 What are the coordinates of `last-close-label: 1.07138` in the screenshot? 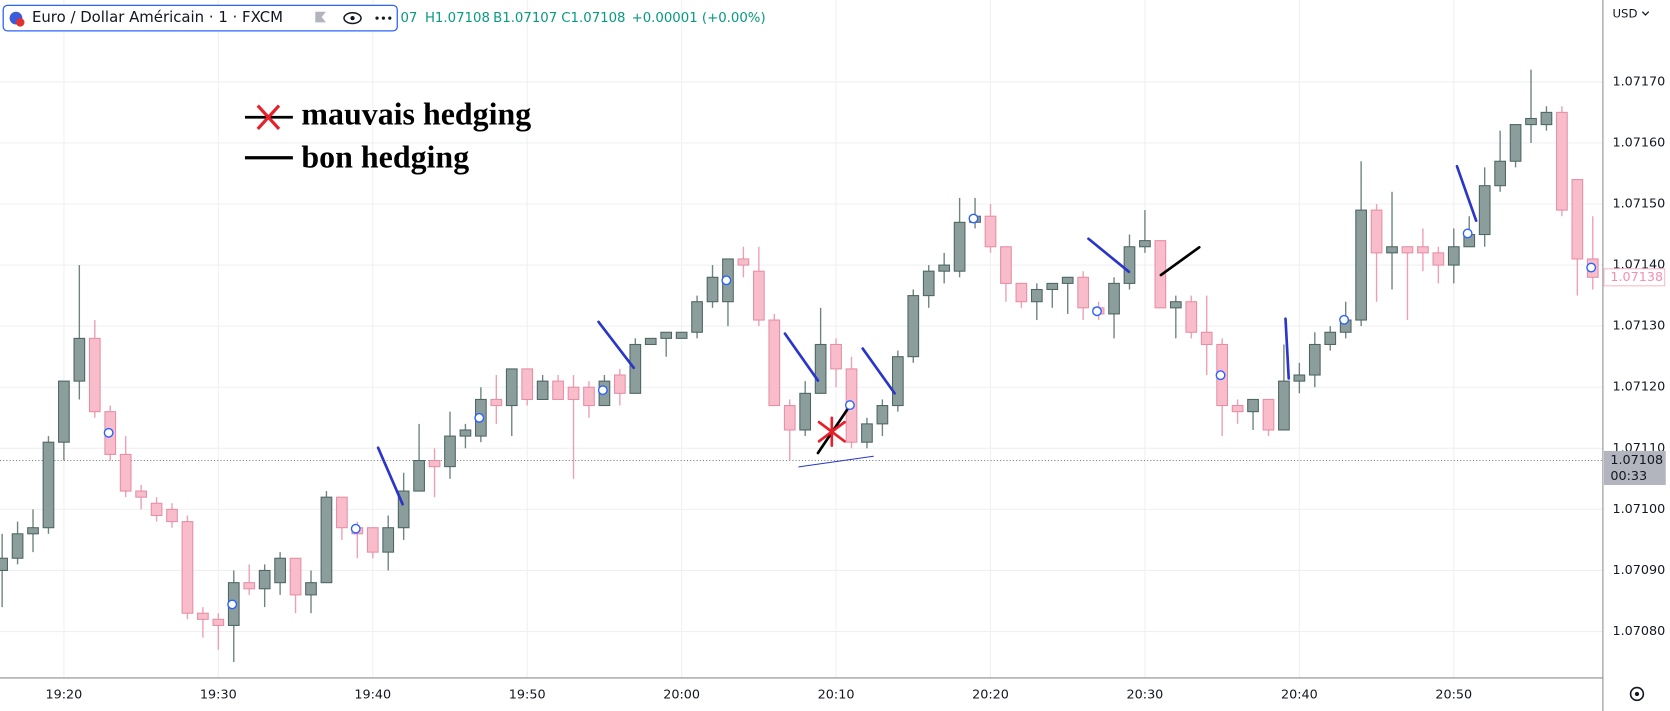 It's located at (1636, 277).